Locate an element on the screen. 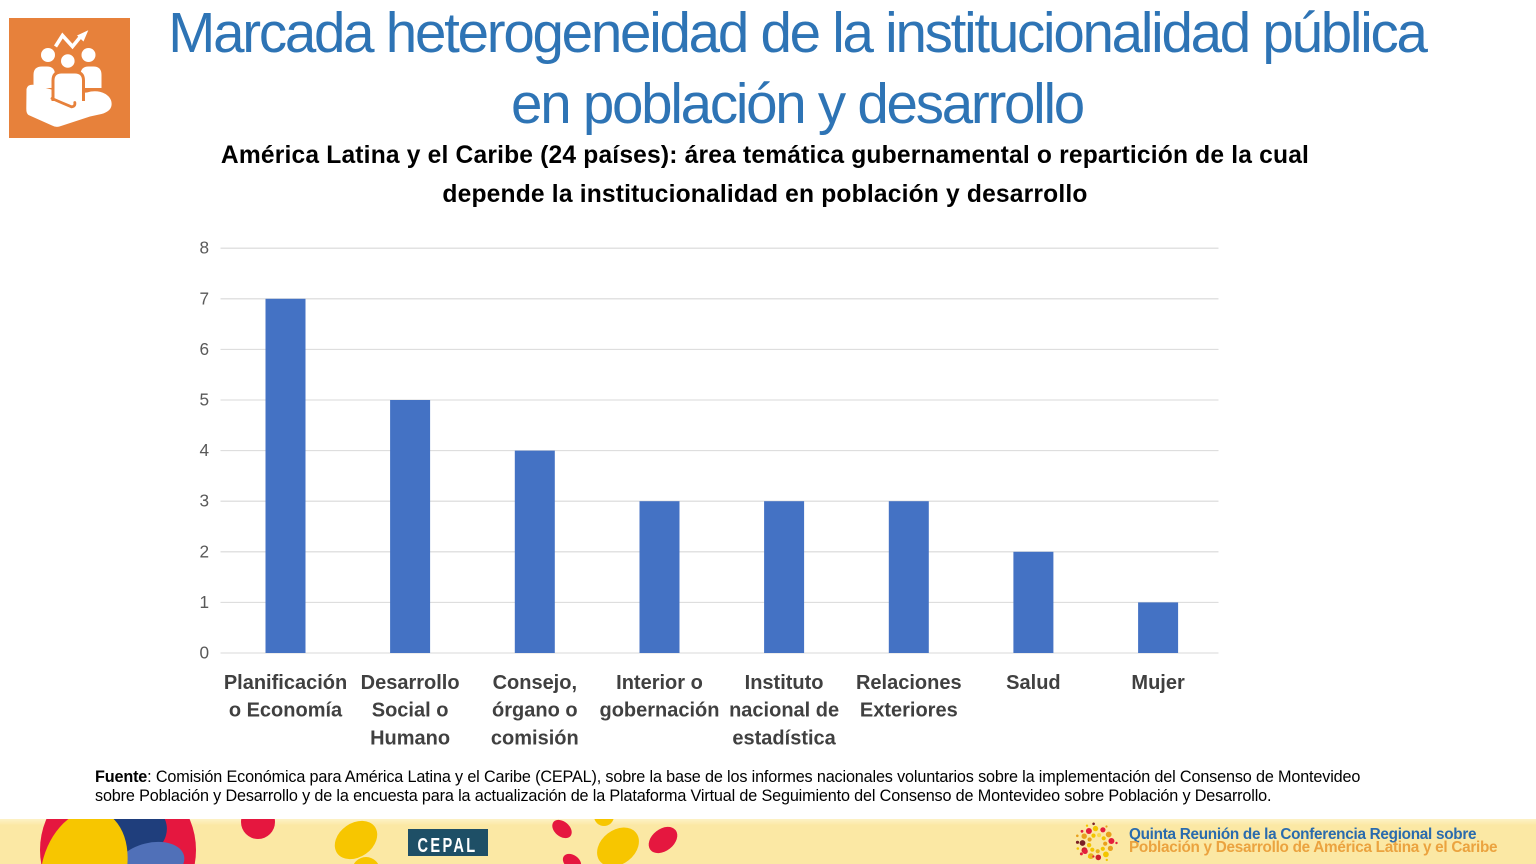  svg-text: 7 is located at coordinates (204, 298).